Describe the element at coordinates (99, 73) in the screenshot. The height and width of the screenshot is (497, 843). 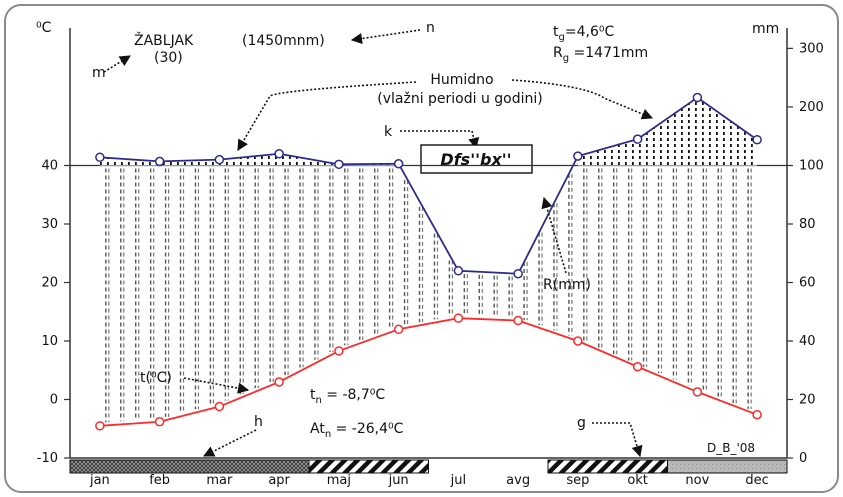
I see `callout-m: m` at that location.